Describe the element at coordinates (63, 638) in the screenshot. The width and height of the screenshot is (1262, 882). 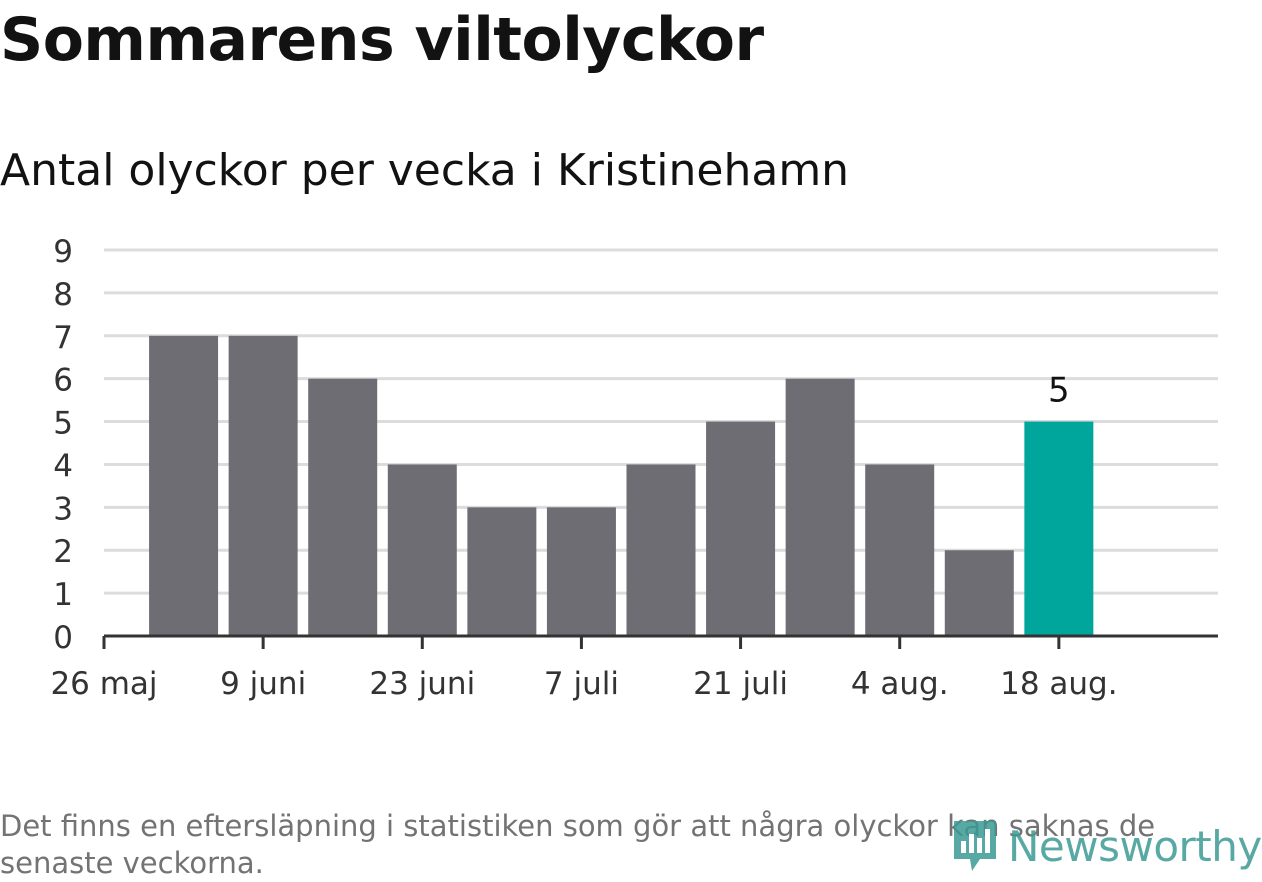
I see `y-tick-label: 0` at that location.